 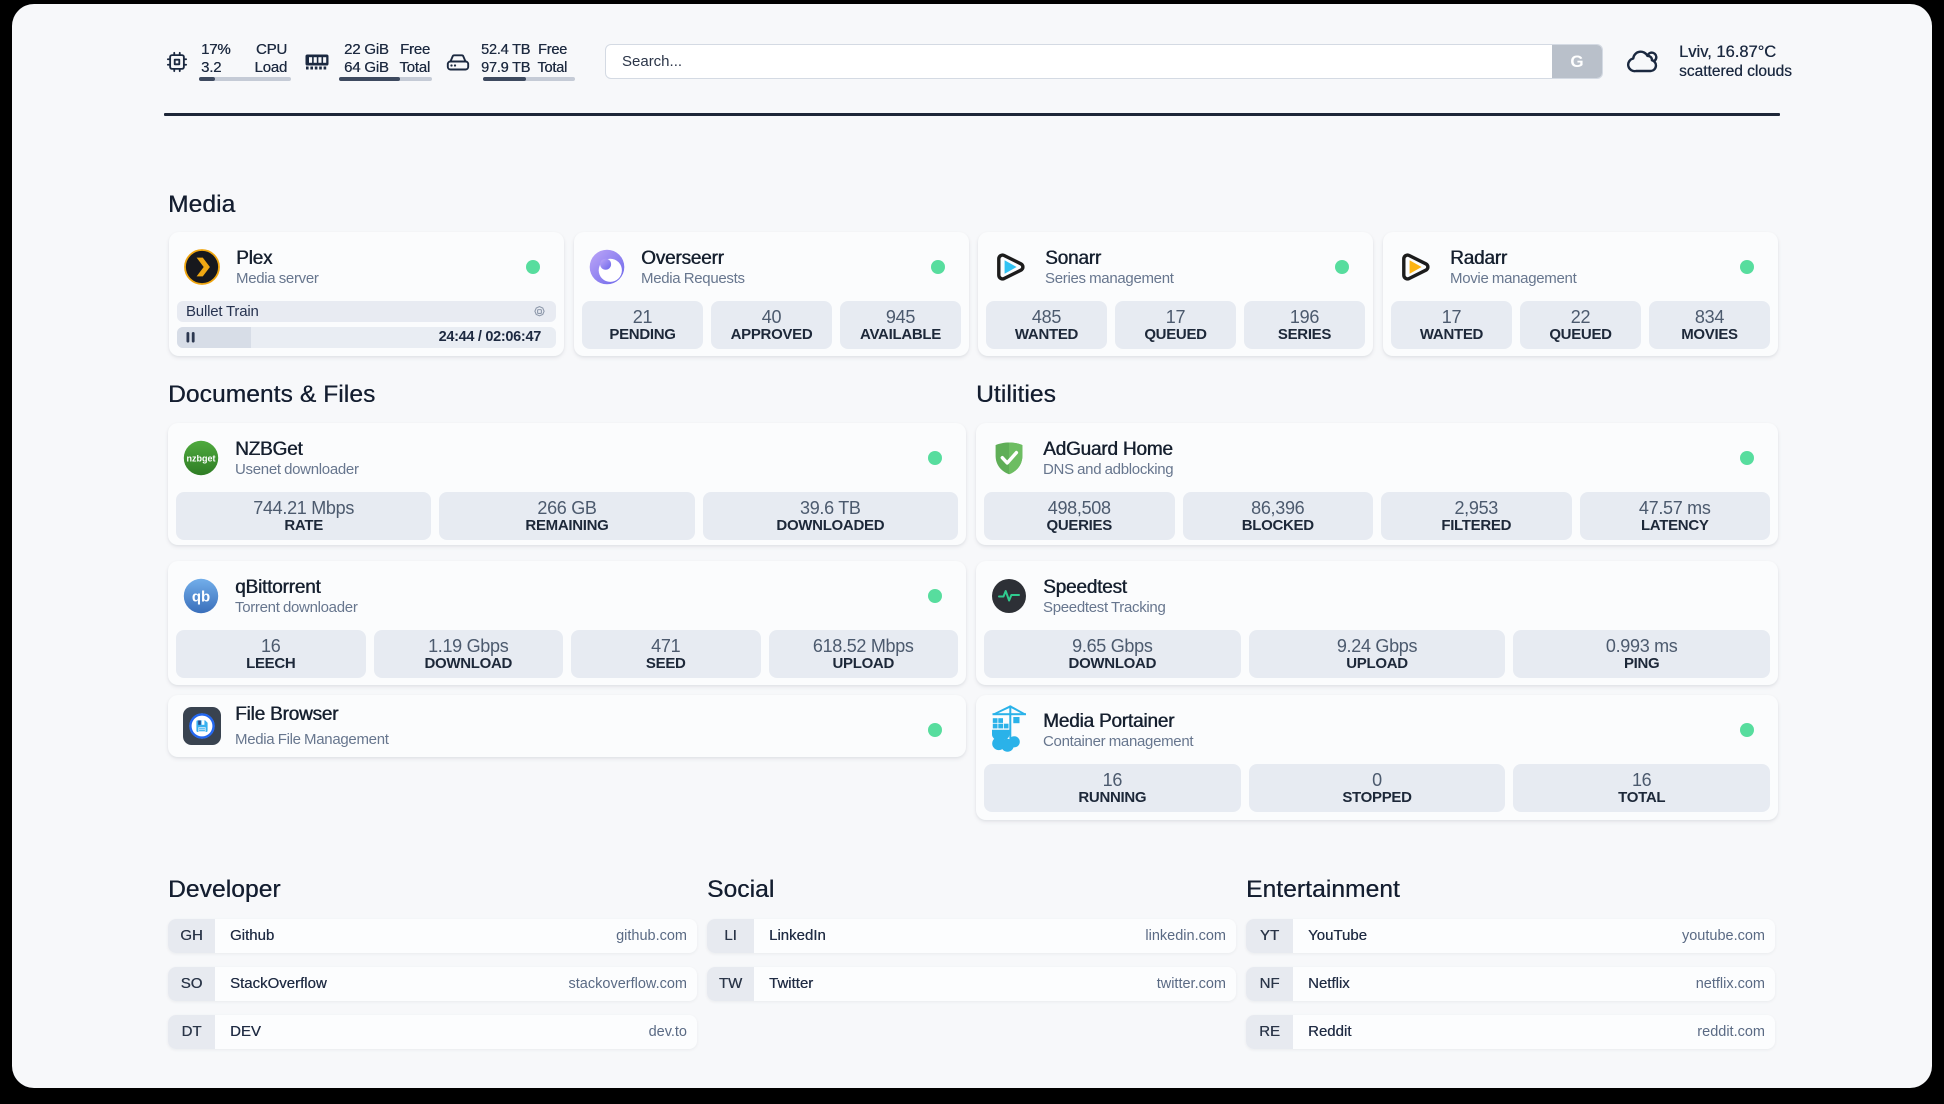 I want to click on svg-text: nzbget, so click(x=201, y=459).